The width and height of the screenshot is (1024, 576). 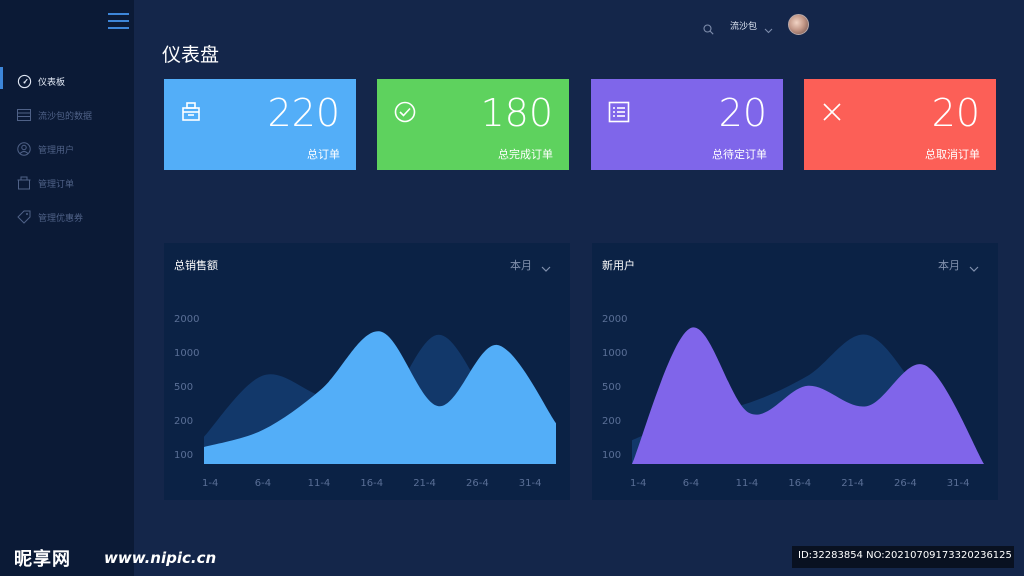 What do you see at coordinates (323, 154) in the screenshot?
I see `stat-label: 总订单` at bounding box center [323, 154].